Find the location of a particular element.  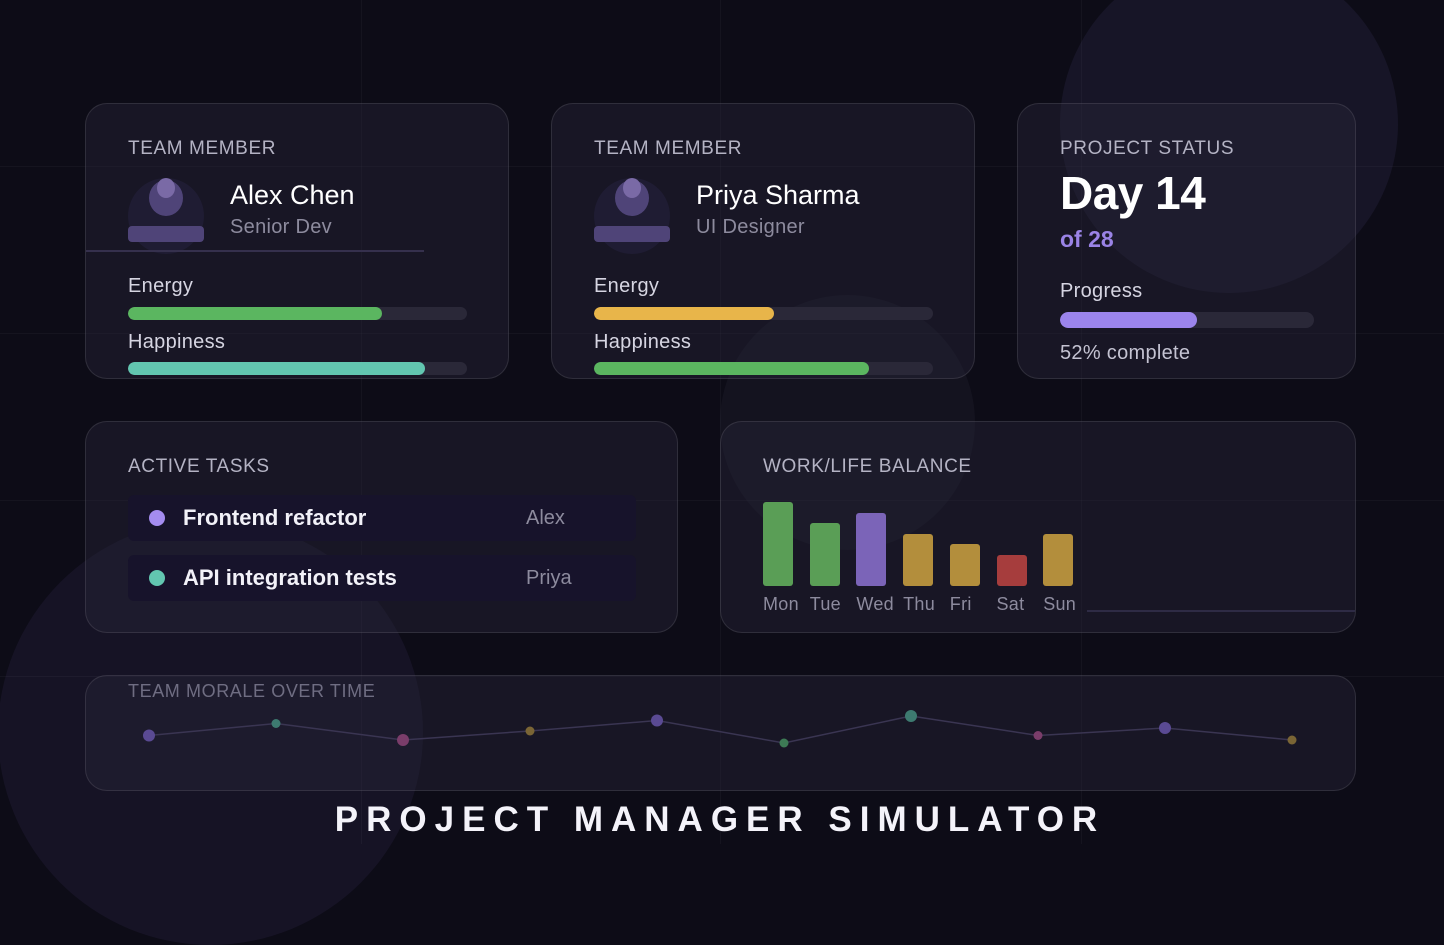

member-role: UI Designer is located at coordinates (750, 227).